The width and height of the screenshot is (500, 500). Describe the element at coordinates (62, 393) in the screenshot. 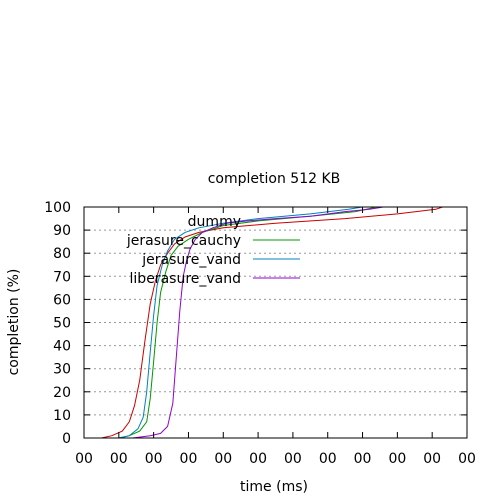

I see `y-tick-label: 20` at that location.